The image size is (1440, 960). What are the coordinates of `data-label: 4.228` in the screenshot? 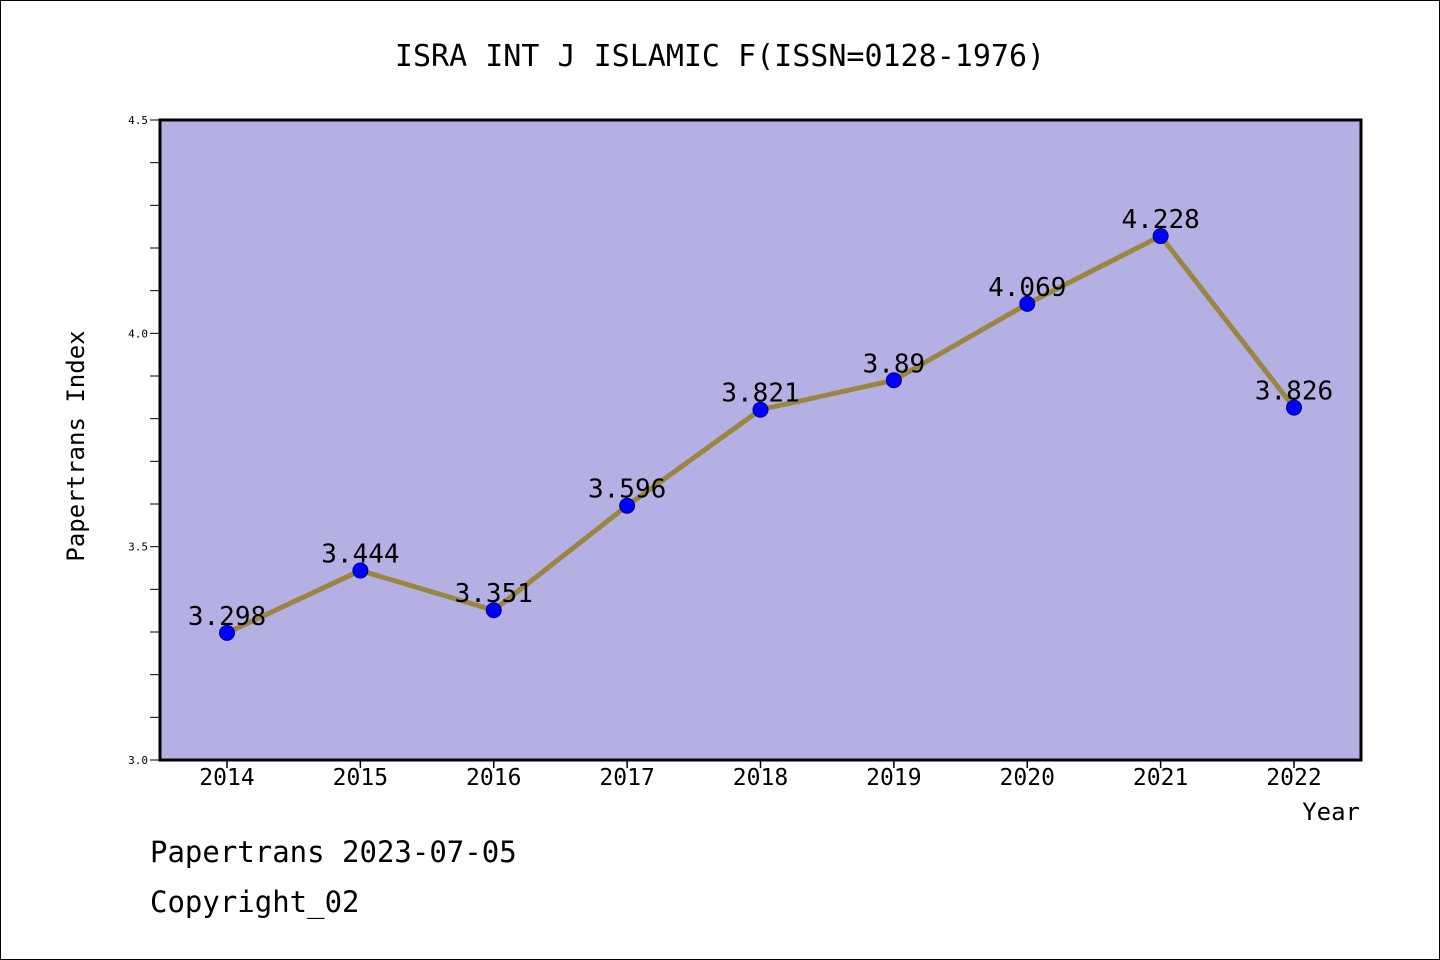 It's located at (1160, 220).